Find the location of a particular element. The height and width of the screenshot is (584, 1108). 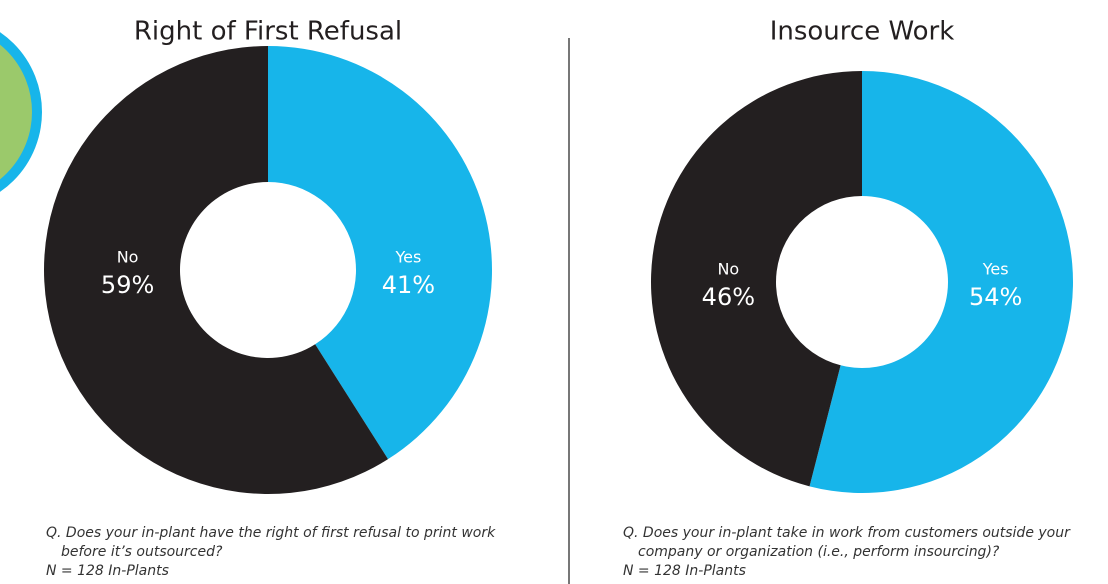

chart-title: Insource Work is located at coordinates (862, 32).